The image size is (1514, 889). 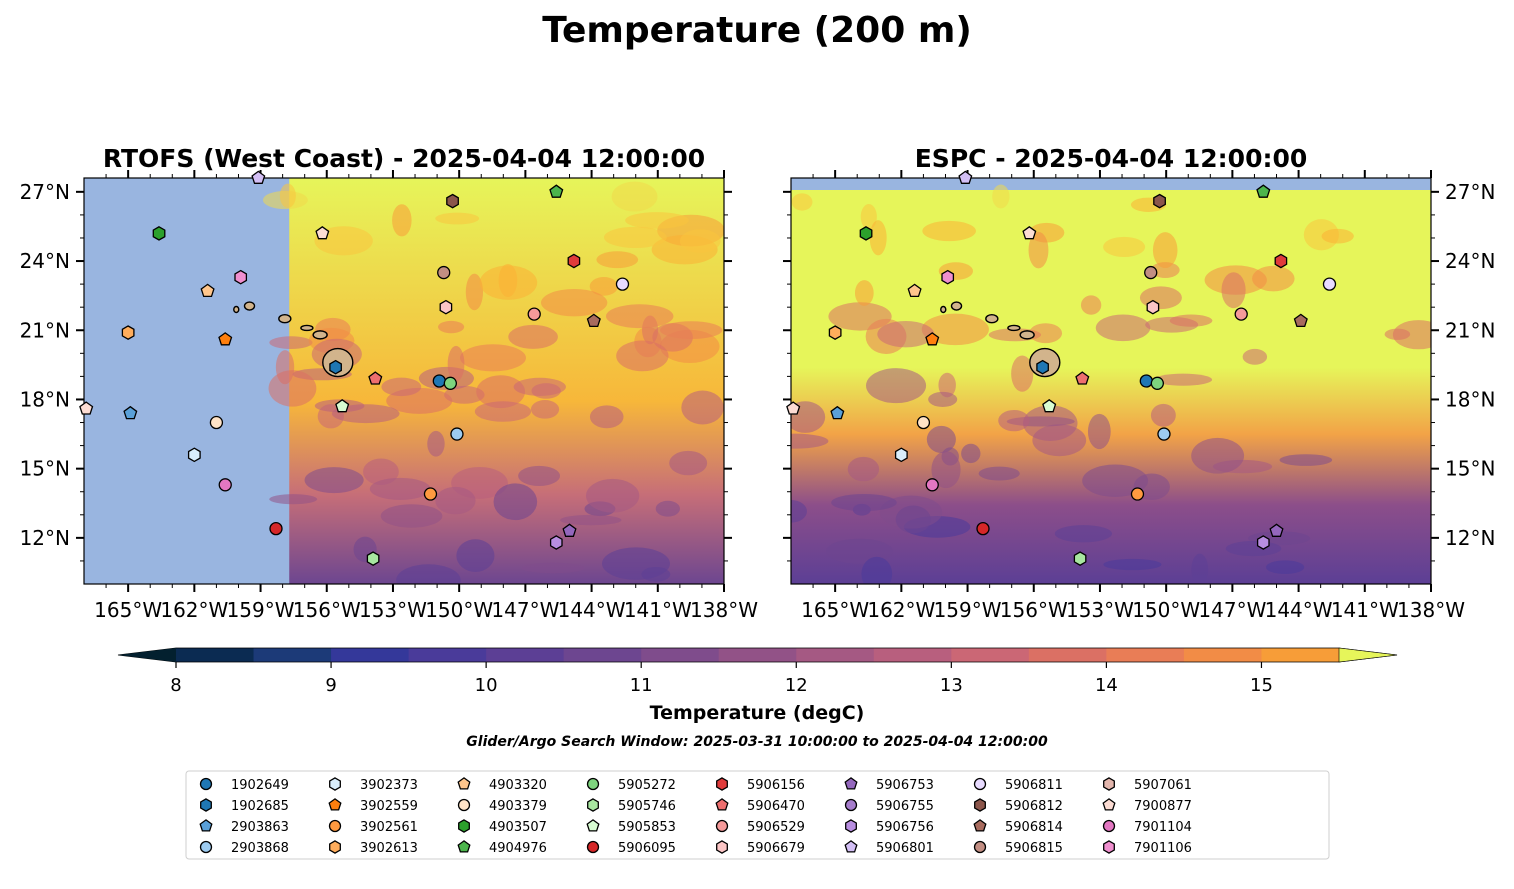 I want to click on colorbar-extend-low, so click(x=147, y=655).